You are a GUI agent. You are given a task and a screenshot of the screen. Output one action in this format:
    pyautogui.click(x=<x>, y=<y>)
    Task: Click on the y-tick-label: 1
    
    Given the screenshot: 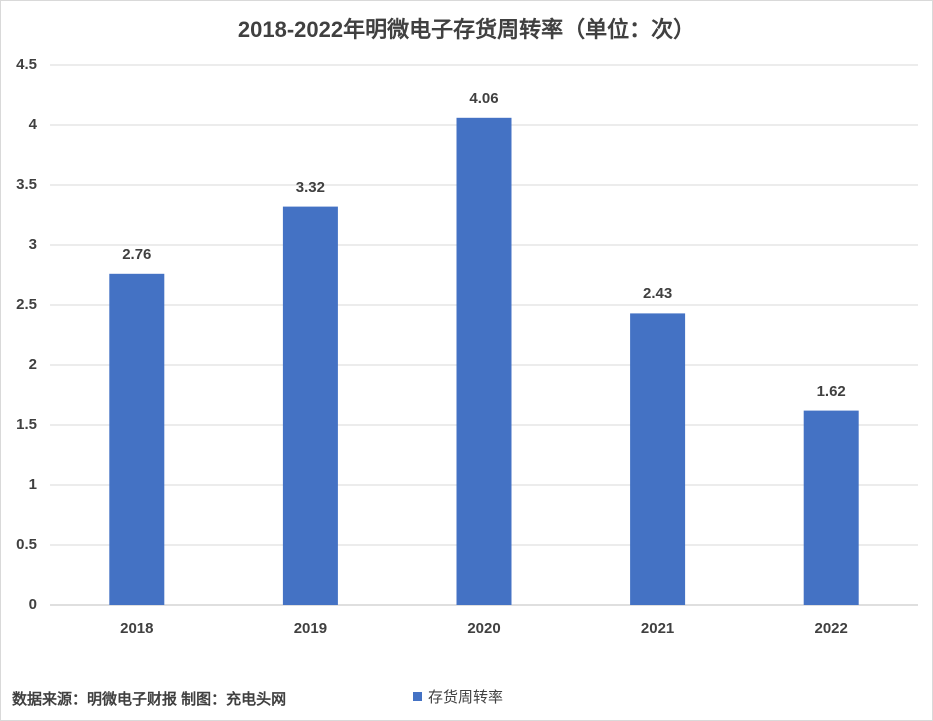 What is the action you would take?
    pyautogui.click(x=32, y=484)
    